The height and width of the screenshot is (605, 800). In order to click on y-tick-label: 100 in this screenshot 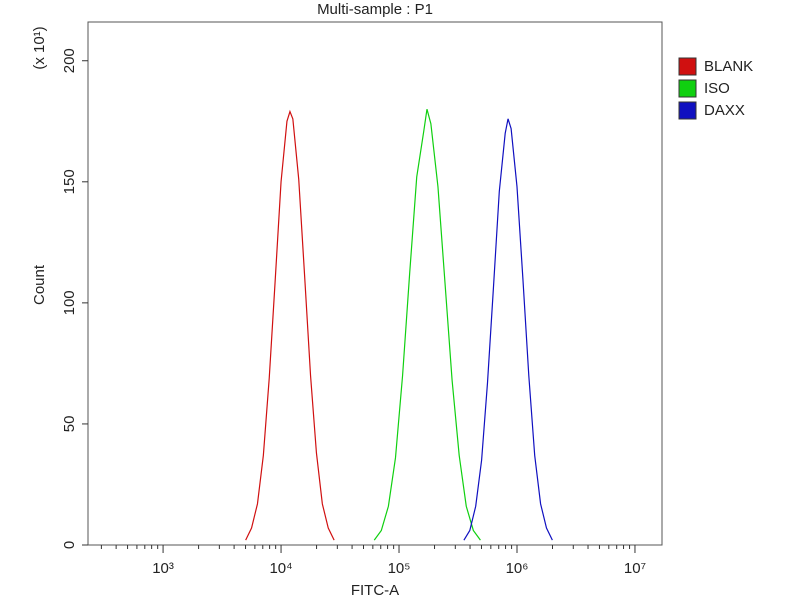, I will do `click(69, 302)`.